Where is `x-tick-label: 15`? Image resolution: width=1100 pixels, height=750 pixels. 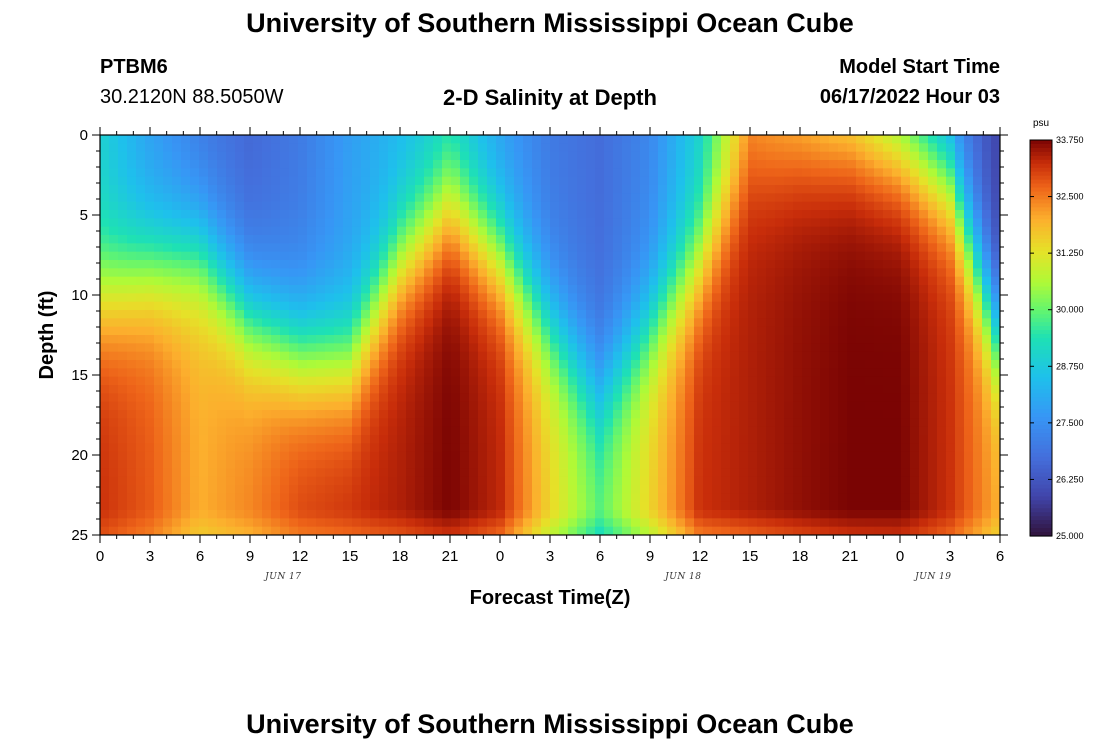 x-tick-label: 15 is located at coordinates (350, 556).